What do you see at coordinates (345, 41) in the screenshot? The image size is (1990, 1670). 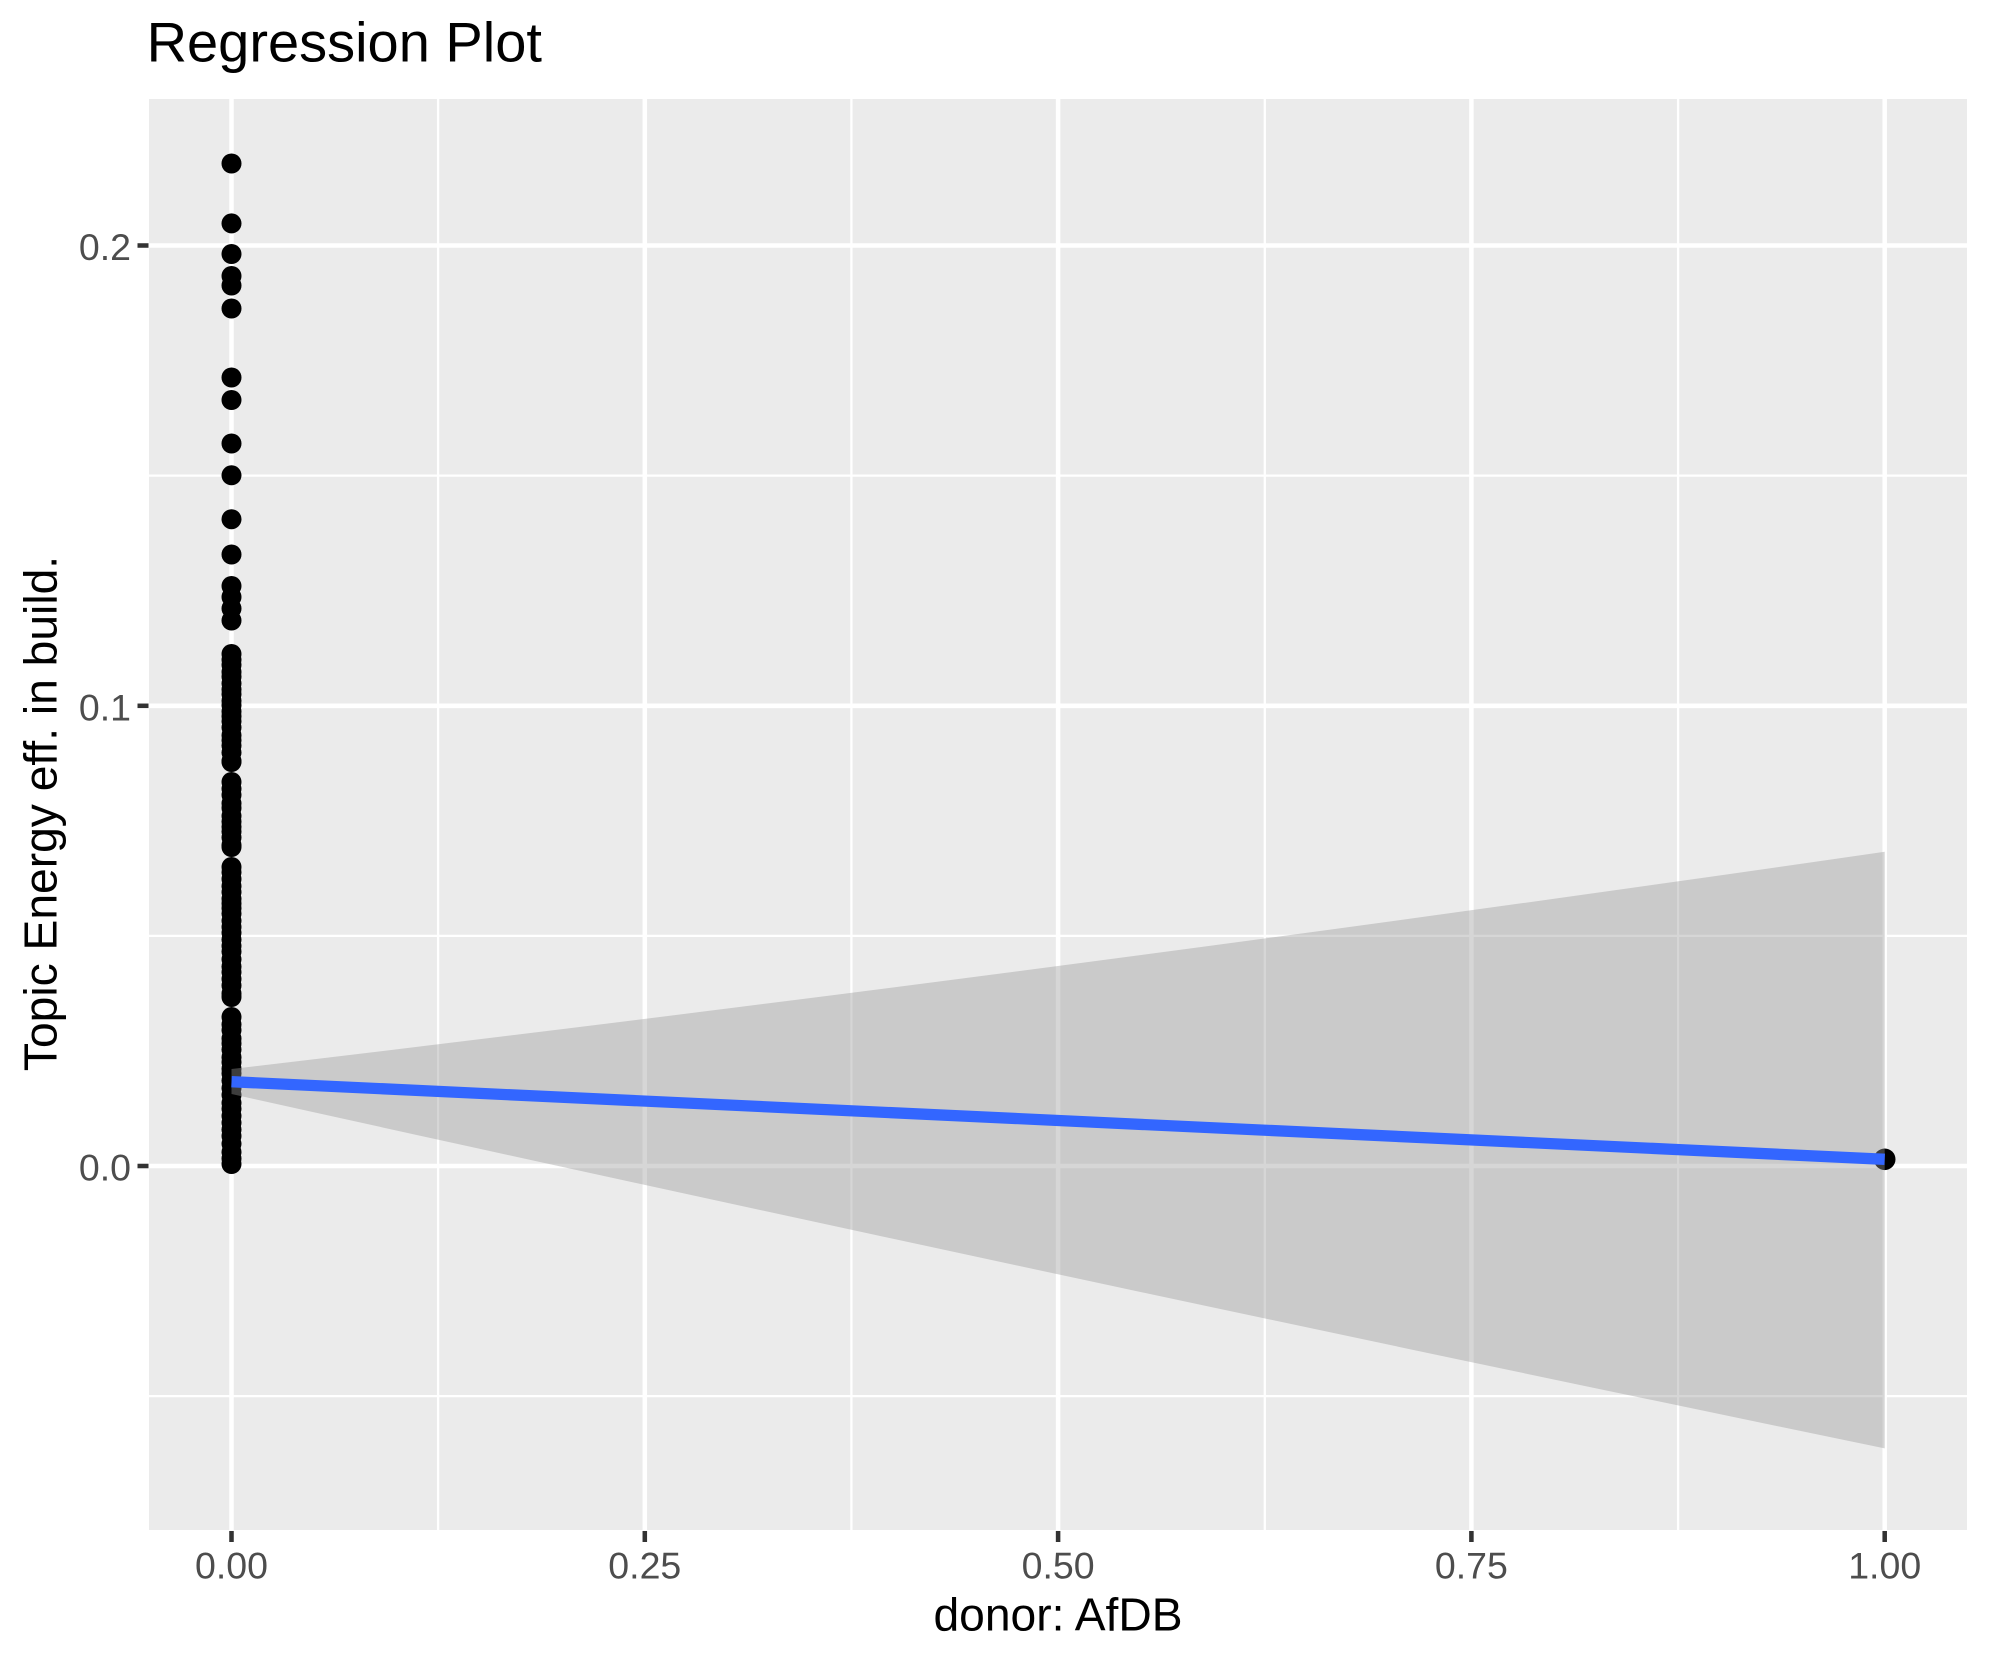 I see `svg-text: Regression Plot` at bounding box center [345, 41].